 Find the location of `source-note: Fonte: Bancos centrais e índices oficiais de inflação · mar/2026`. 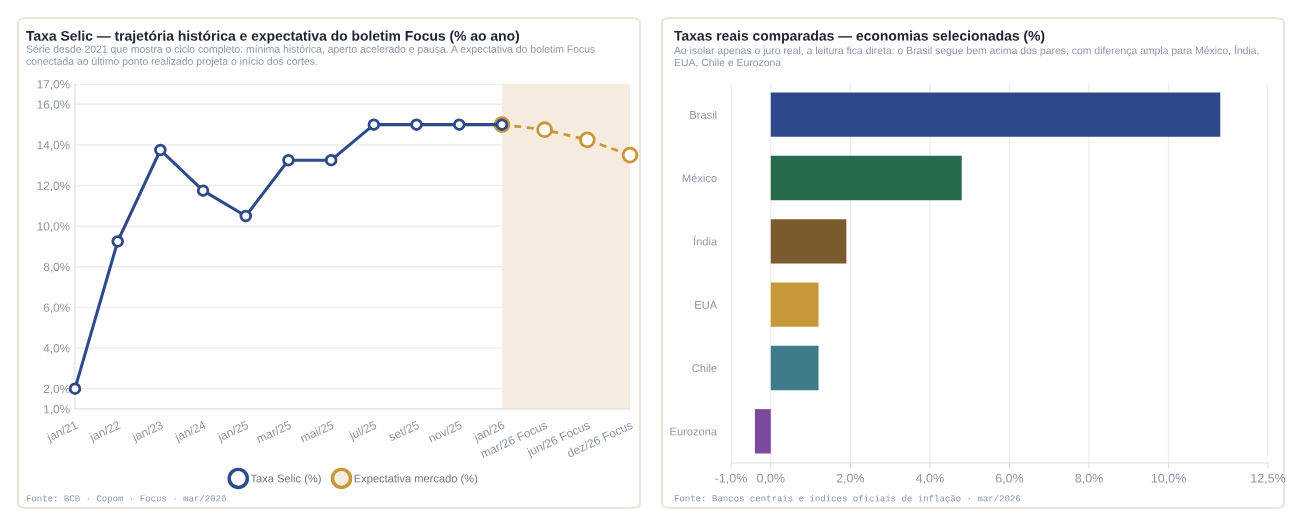

source-note: Fonte: Bancos centrais e índices oficiais de inflação · mar/2026 is located at coordinates (847, 499).